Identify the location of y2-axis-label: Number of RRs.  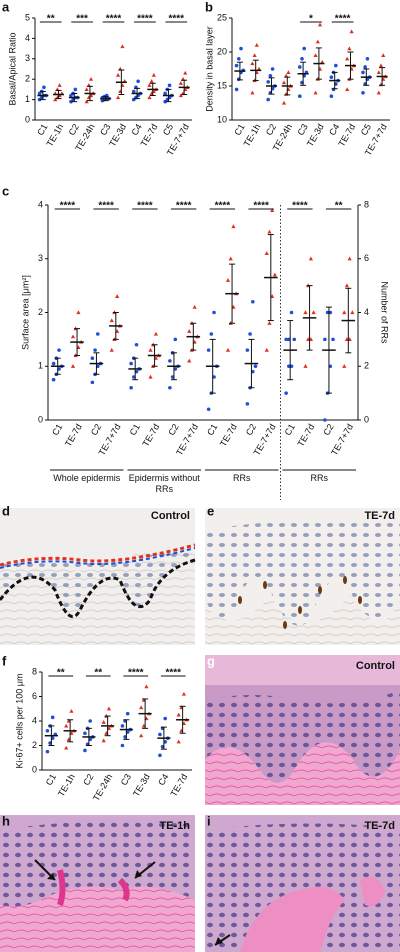
(385, 312).